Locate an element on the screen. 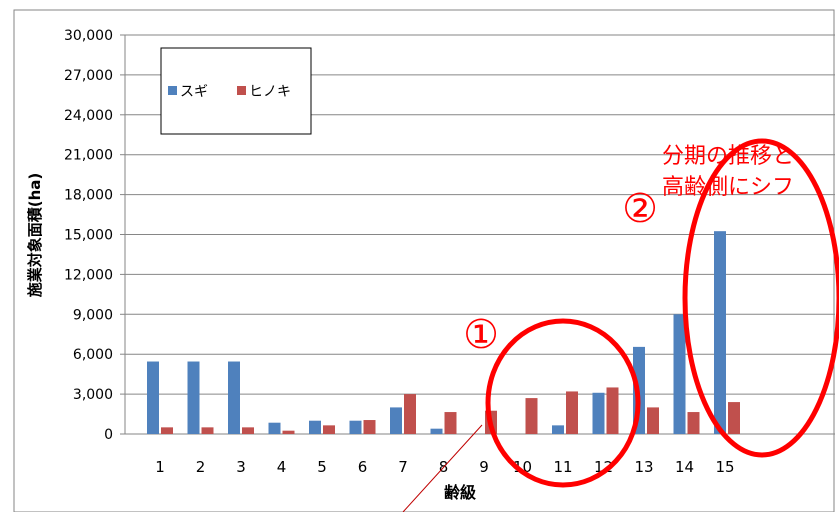 Image resolution: width=839 pixels, height=512 pixels. legend-box is located at coordinates (236, 91).